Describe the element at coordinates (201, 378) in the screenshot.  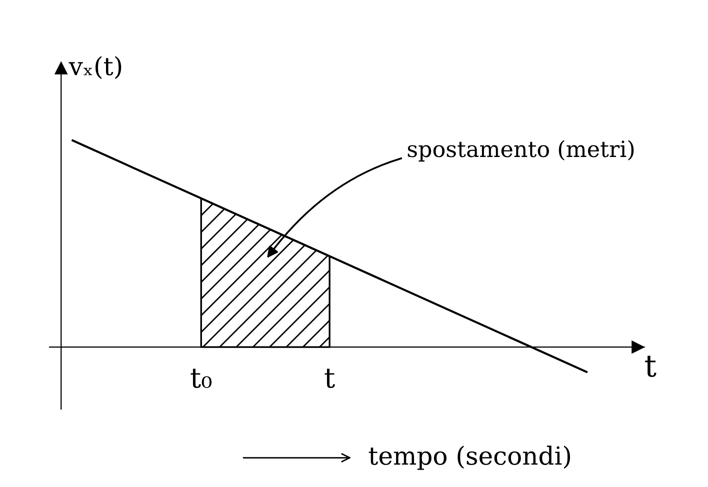
I see `x-tick-label: t₀` at that location.